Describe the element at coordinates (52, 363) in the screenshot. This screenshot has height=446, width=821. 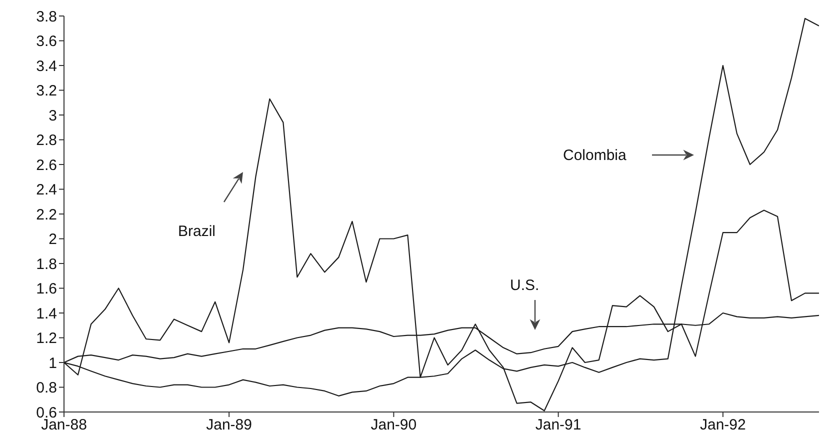
I see `y-tick-label: 1` at that location.